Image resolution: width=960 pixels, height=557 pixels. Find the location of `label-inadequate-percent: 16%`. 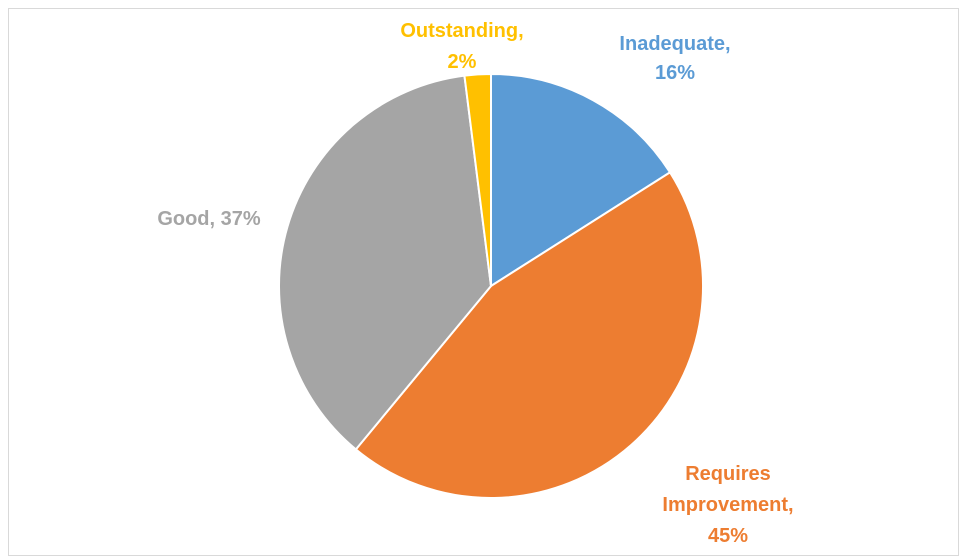

label-inadequate-percent: 16% is located at coordinates (675, 73).